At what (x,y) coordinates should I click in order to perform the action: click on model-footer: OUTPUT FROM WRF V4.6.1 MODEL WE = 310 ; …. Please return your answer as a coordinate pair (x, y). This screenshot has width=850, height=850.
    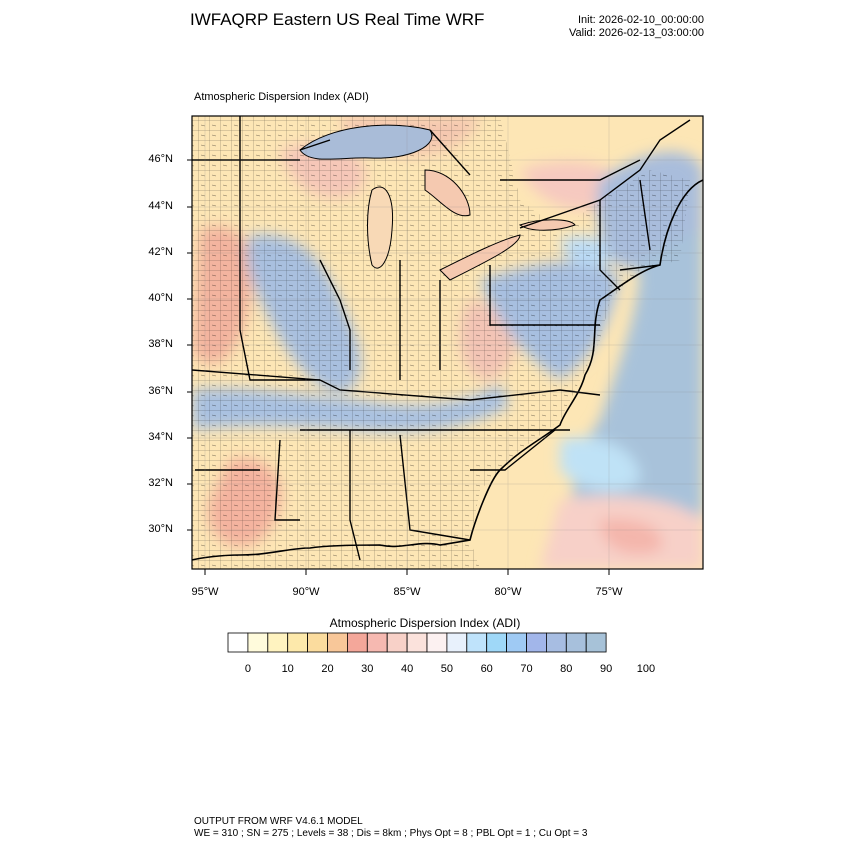
    Looking at the image, I should click on (390, 828).